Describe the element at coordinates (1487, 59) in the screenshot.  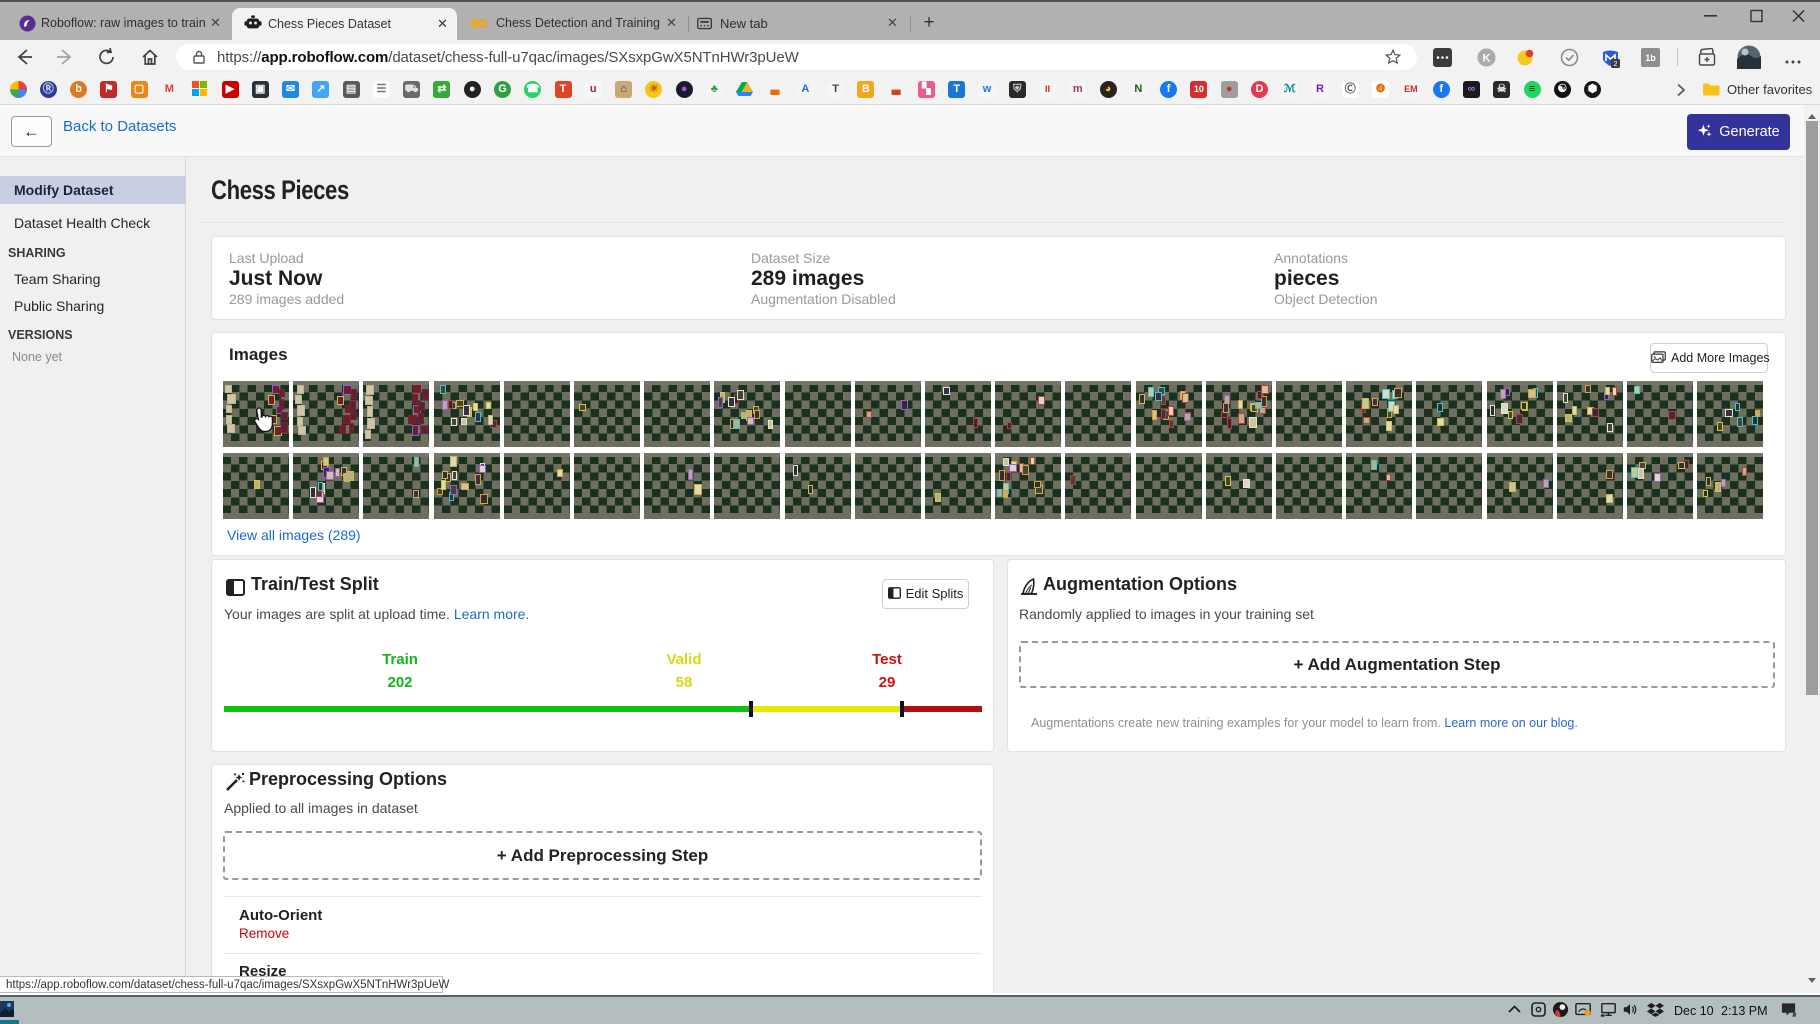
I see `svg-text: K` at that location.